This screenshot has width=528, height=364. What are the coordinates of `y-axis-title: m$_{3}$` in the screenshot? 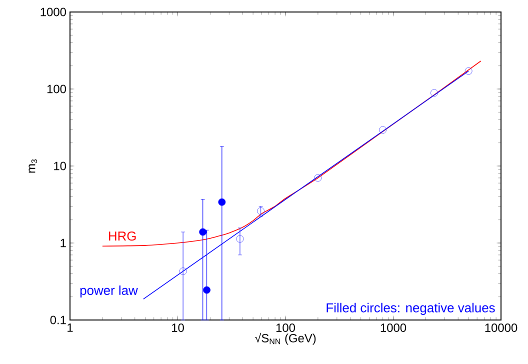 It's located at (33, 166).